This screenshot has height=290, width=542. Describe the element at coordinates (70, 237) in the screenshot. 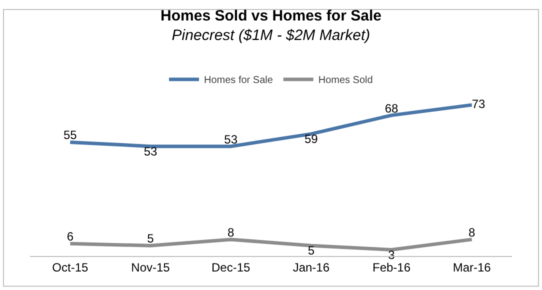

I see `data-label: 6` at that location.